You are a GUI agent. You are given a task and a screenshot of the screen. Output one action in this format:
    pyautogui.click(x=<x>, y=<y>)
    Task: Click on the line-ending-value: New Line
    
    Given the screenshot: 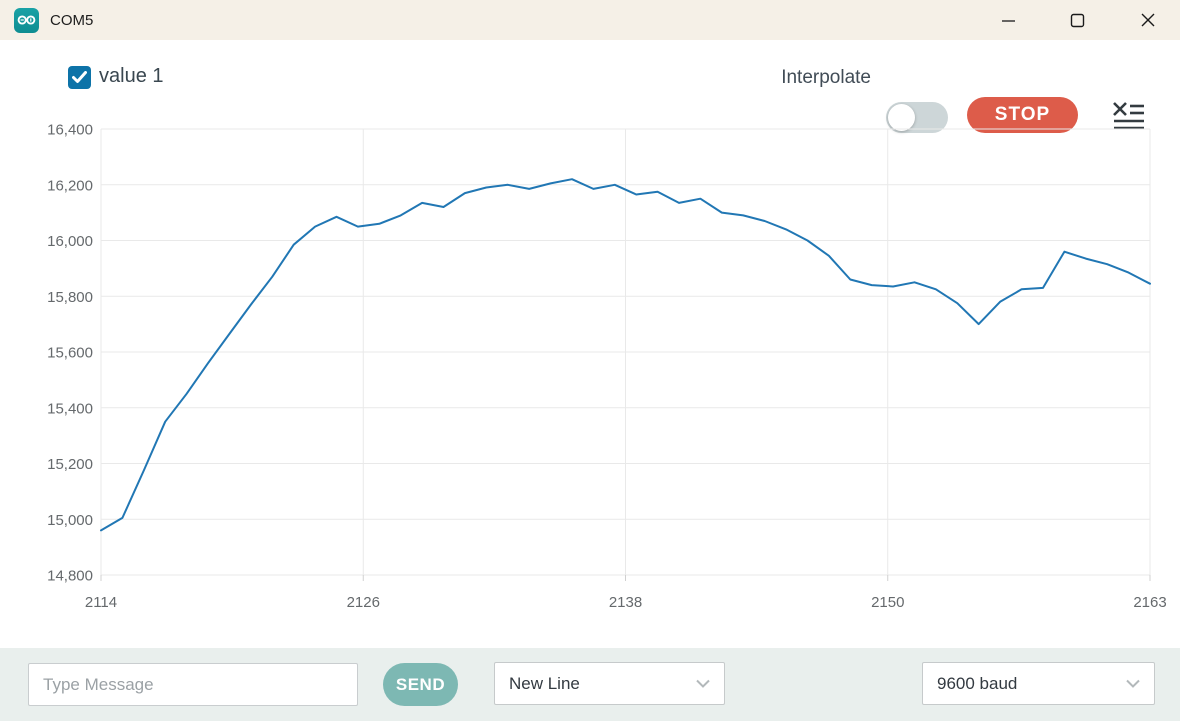 What is the action you would take?
    pyautogui.click(x=544, y=683)
    